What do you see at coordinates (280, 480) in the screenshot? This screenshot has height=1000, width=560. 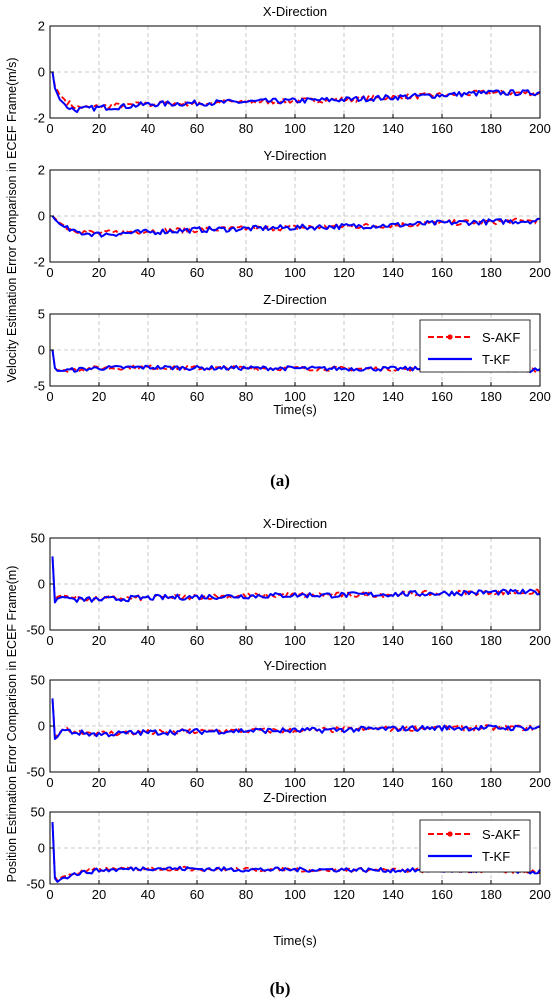 I see `caption-a: (a)` at bounding box center [280, 480].